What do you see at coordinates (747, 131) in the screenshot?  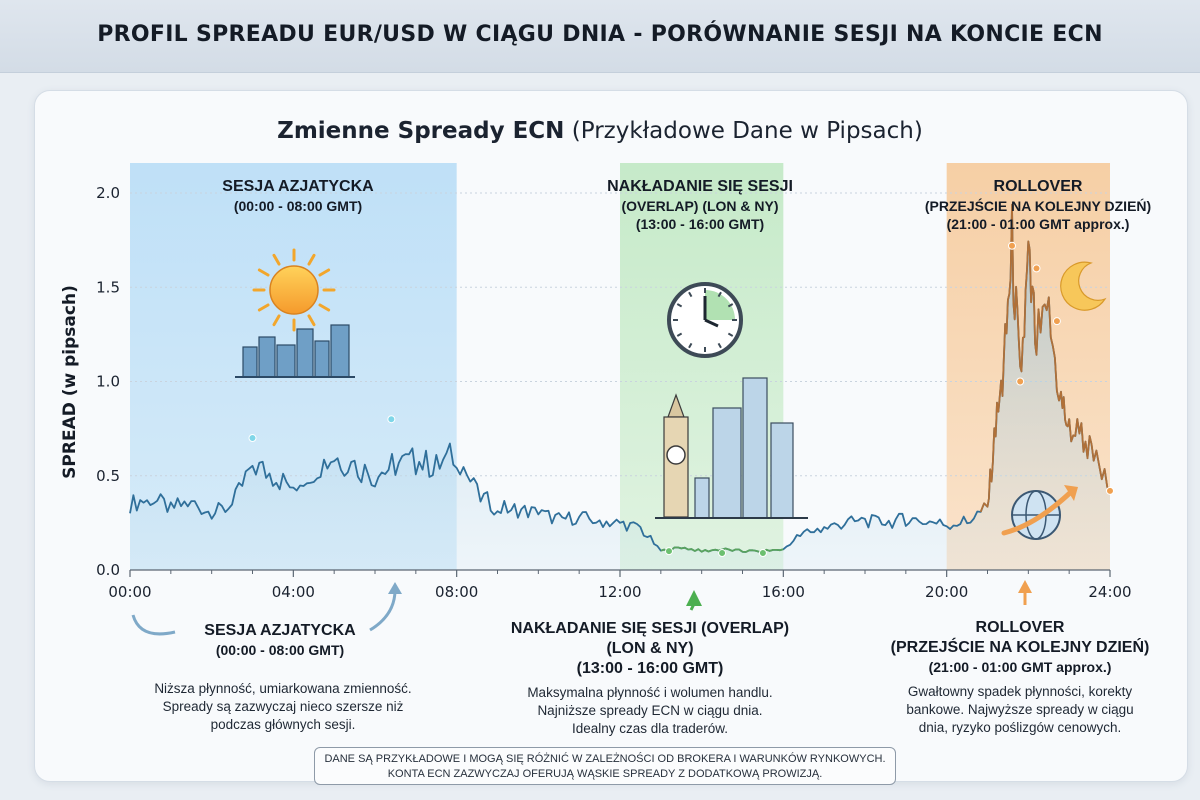 I see `chart-title-light: (Przykładowe Dane w Pipsach)` at bounding box center [747, 131].